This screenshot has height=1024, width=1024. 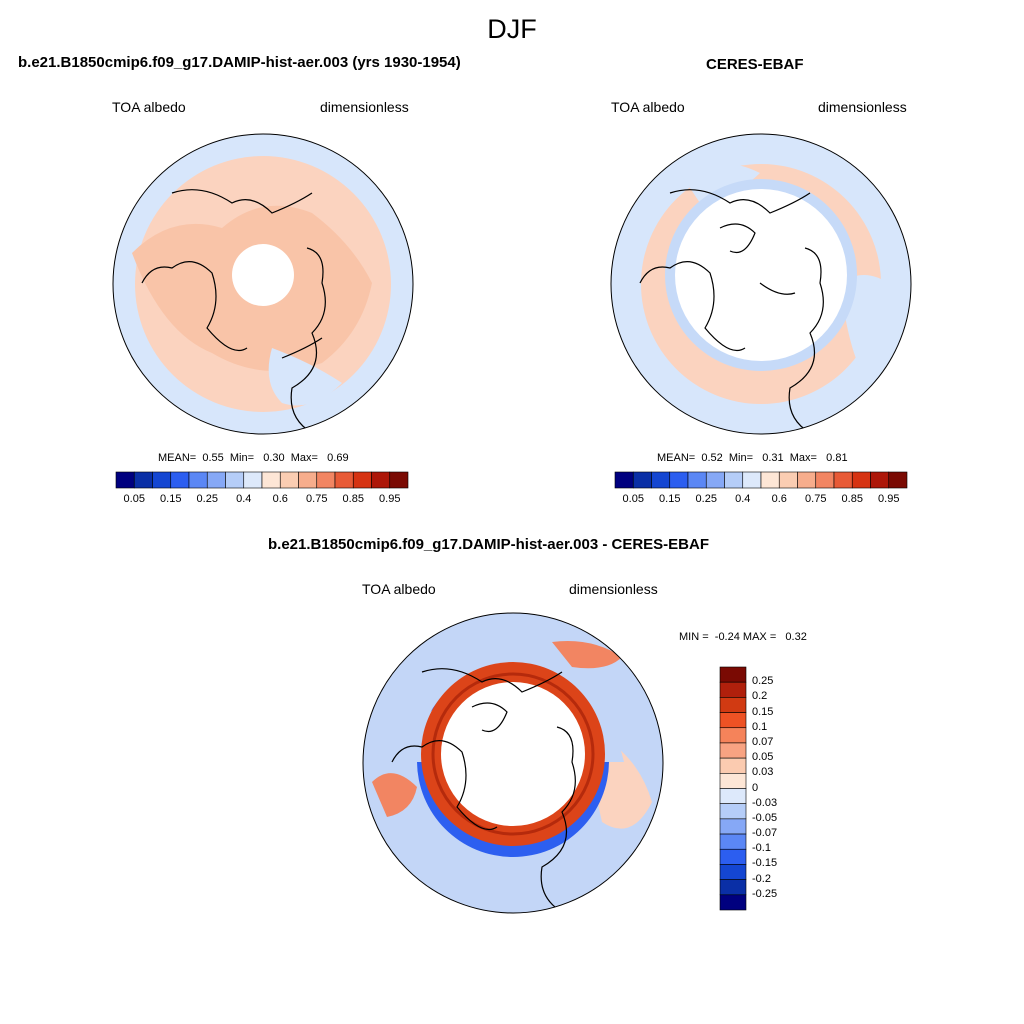 What do you see at coordinates (233, 311) in the screenshot?
I see `panel-1-coastline` at bounding box center [233, 311].